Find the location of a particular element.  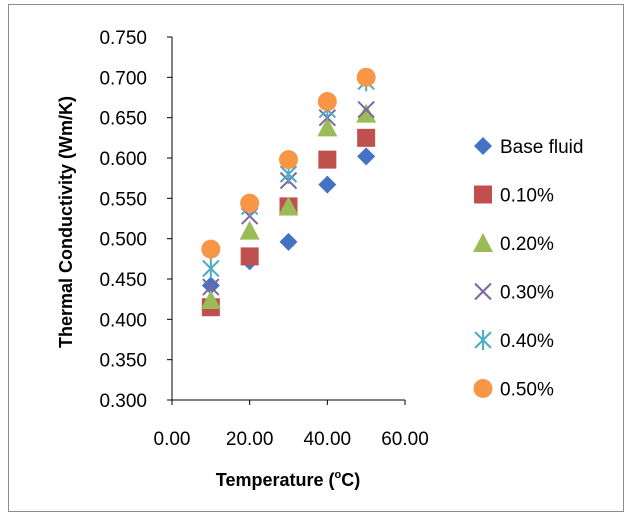

y-axis-title: Thermal Conductivity (Wm/K) is located at coordinates (66, 222).